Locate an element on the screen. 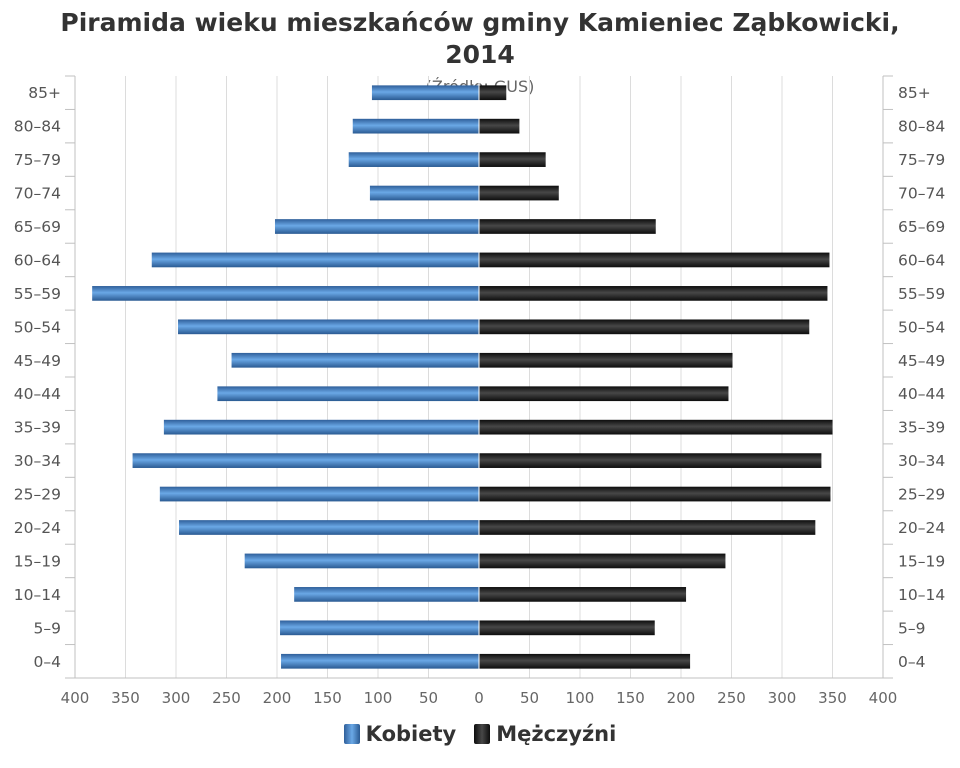 This screenshot has height=768, width=960. y-category-label-right: 30–34 is located at coordinates (921, 461).